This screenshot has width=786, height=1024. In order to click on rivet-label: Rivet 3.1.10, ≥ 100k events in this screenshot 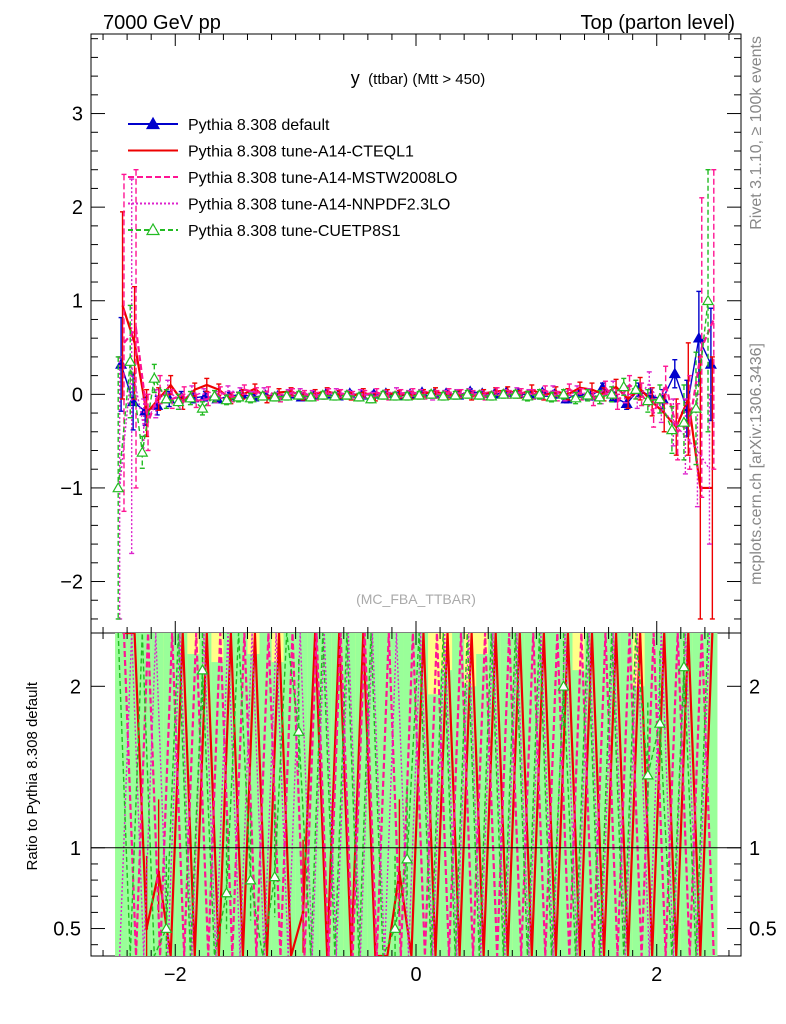, I will do `click(756, 133)`.